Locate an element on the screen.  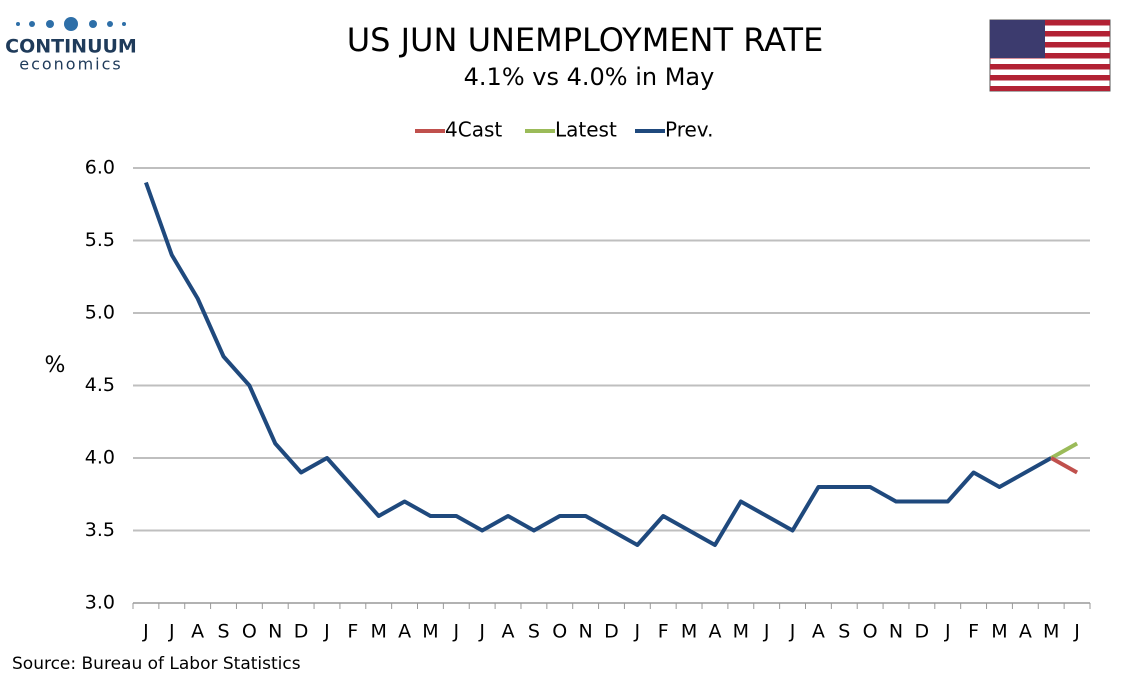
y-tick-label: 5.5 is located at coordinates (100, 240).